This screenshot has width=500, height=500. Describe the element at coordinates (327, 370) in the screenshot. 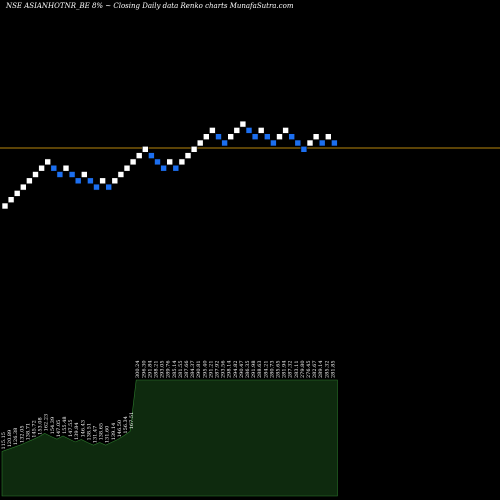

I see `volume-value-label: 285.32` at that location.